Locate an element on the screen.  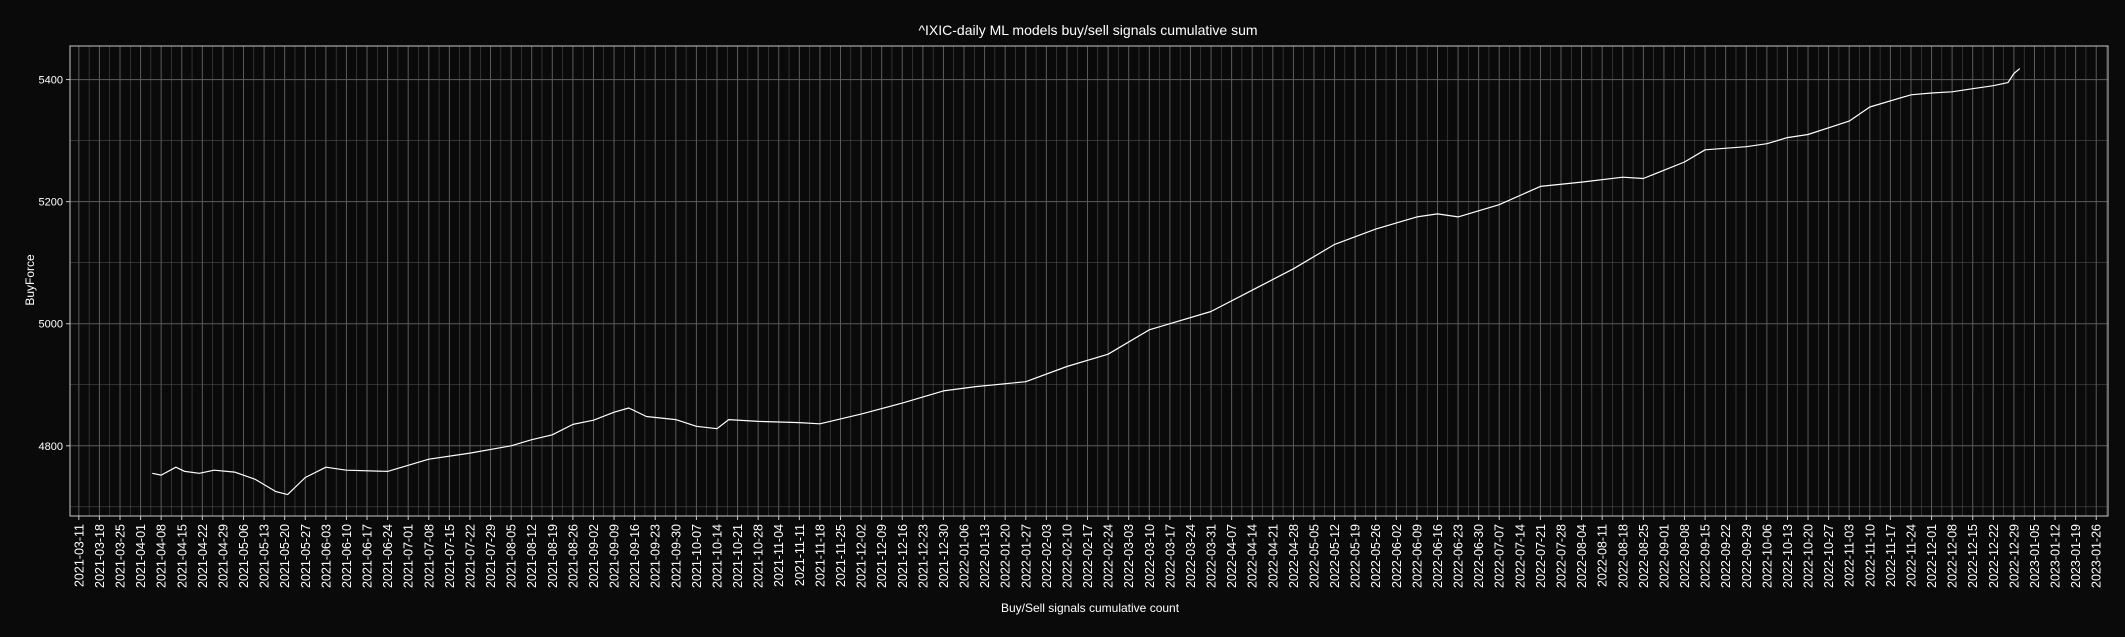
x-tick-label: 2022-07-07 is located at coordinates (1500, 556).